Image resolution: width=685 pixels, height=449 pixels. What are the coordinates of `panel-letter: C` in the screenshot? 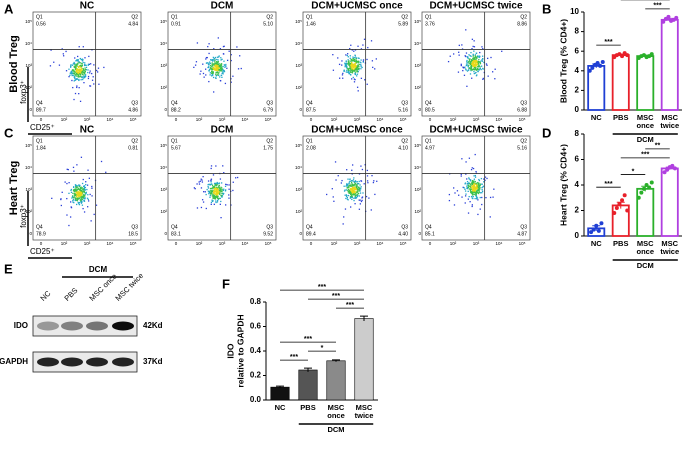 It's located at (9, 132).